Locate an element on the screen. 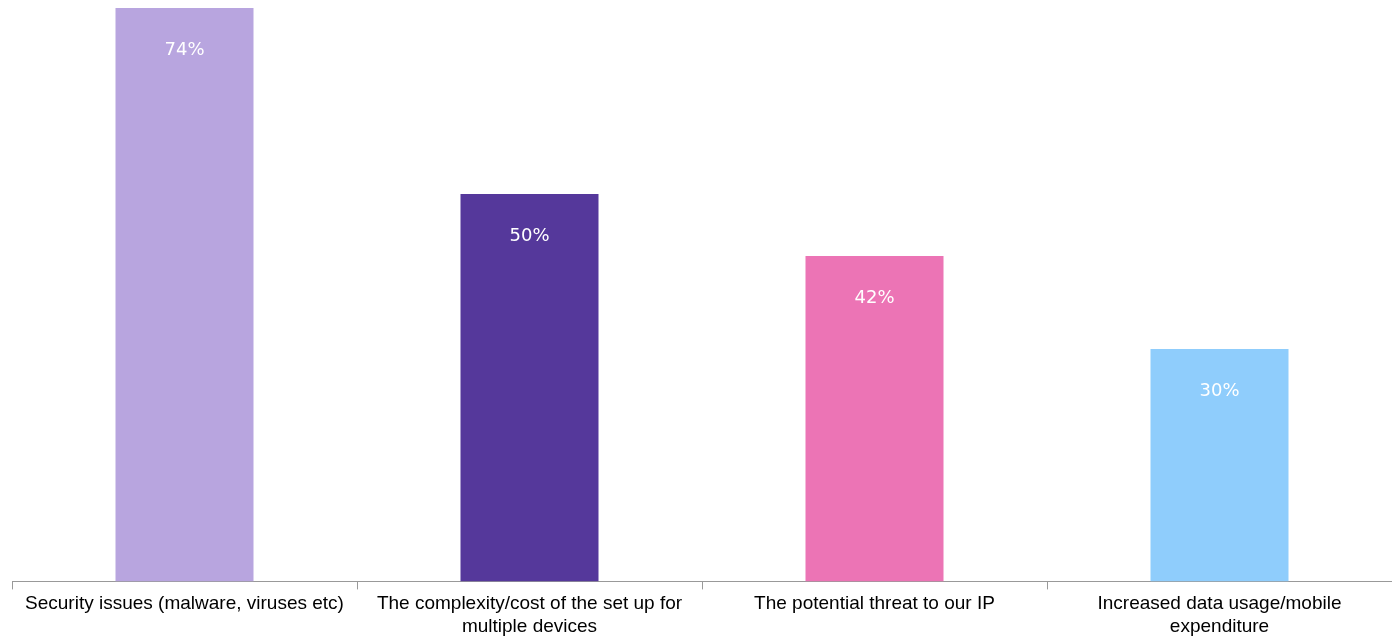  x-tick-label: The potential threat to our IP is located at coordinates (874, 603).